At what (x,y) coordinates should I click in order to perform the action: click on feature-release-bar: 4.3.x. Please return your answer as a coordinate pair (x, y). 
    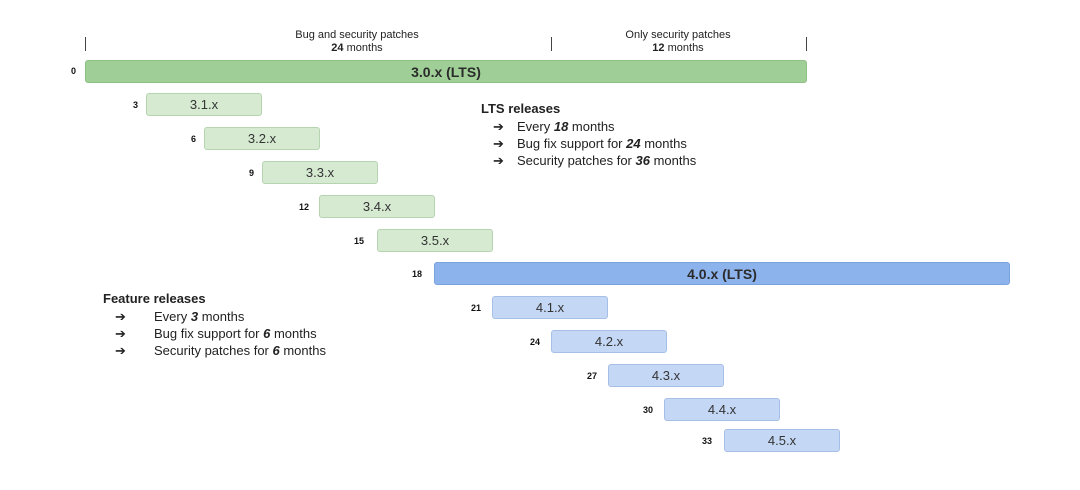
    Looking at the image, I should click on (666, 375).